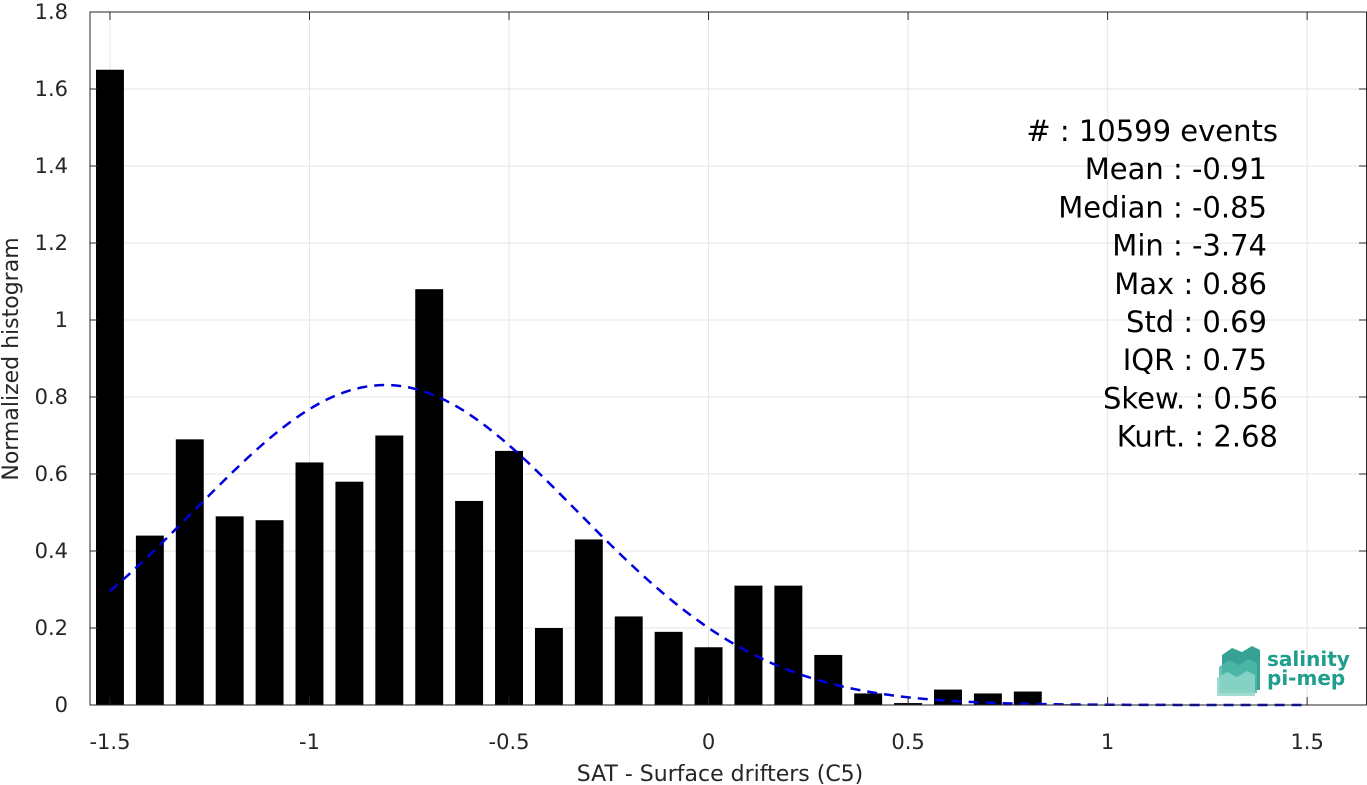 This screenshot has height=785, width=1367. Describe the element at coordinates (51, 358) in the screenshot. I see `y-tick-labels: 0 0.2 0.4 0.6 0.8 1 1.2 1.4 1.6 1.8` at that location.